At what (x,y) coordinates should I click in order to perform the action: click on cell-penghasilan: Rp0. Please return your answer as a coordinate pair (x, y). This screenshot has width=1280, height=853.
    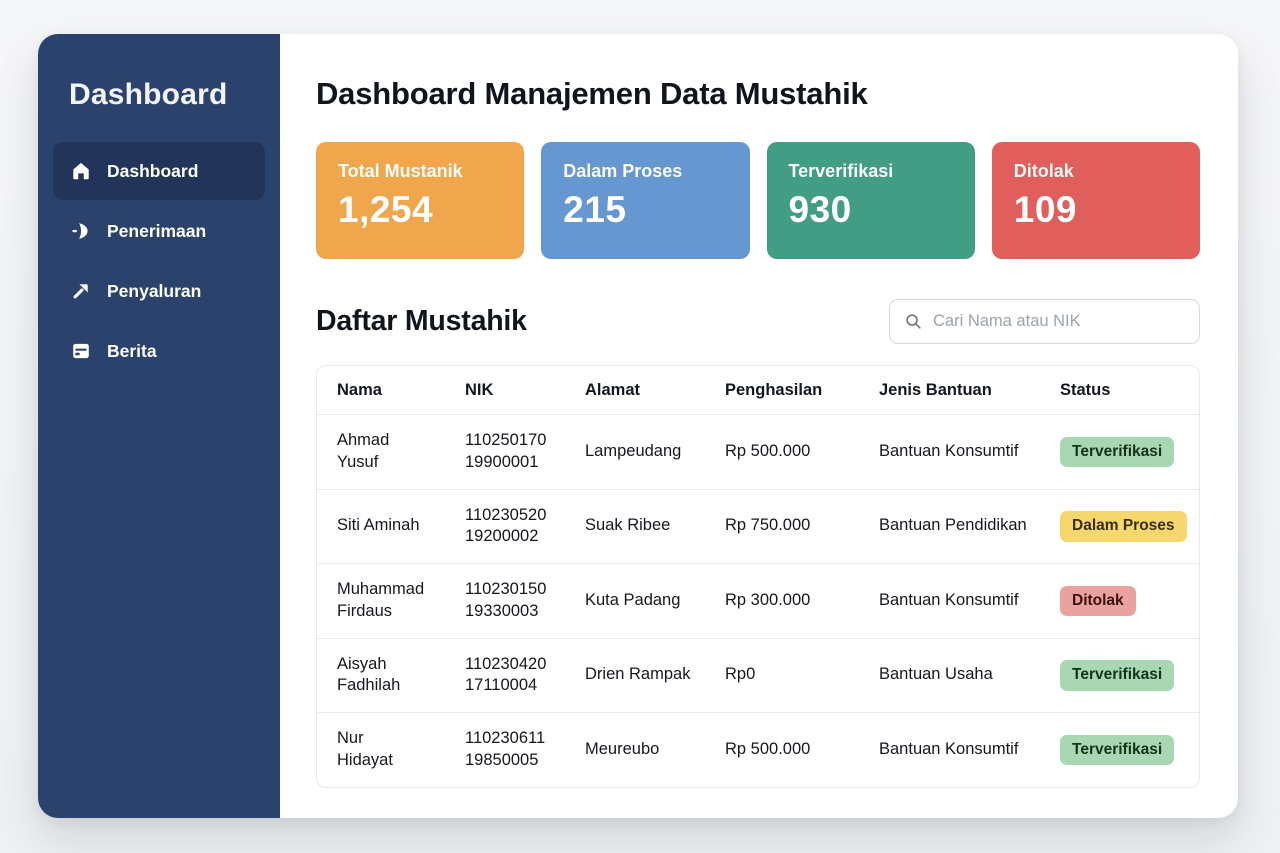
    Looking at the image, I should click on (802, 676).